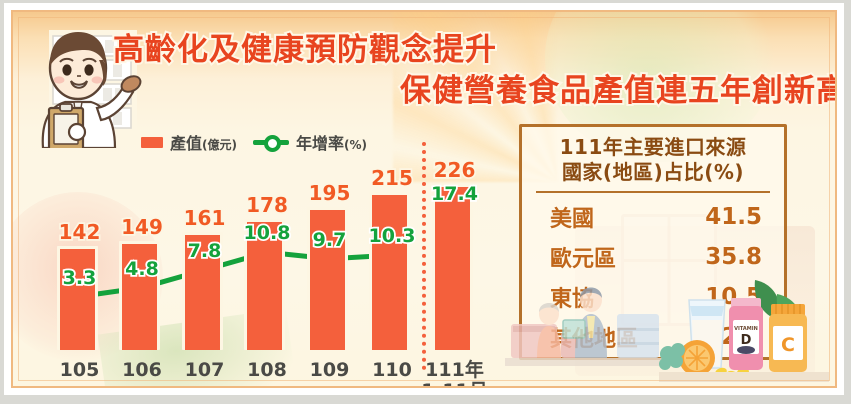 The height and width of the screenshot is (404, 851). Describe the element at coordinates (653, 257) in the screenshot. I see `panel-row: 歐元區 35.8` at that location.